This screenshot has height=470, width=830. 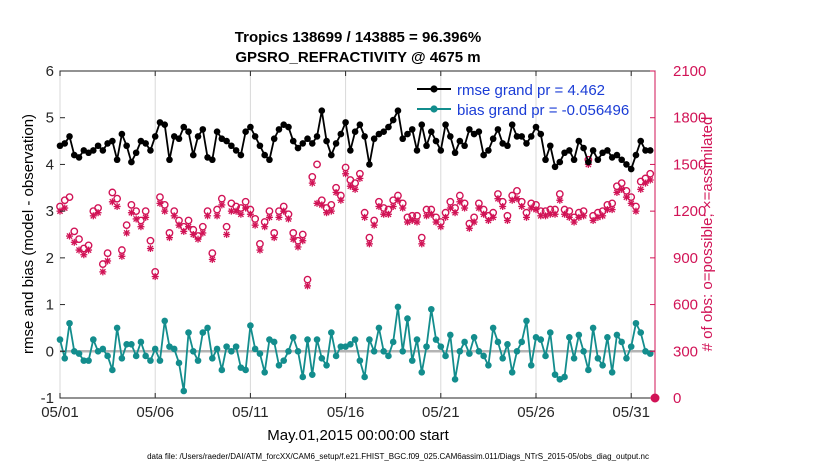 What do you see at coordinates (357, 57) in the screenshot?
I see `chart-subtitle: GPSRO_REFRACTIVITY @ 4675 m` at bounding box center [357, 57].